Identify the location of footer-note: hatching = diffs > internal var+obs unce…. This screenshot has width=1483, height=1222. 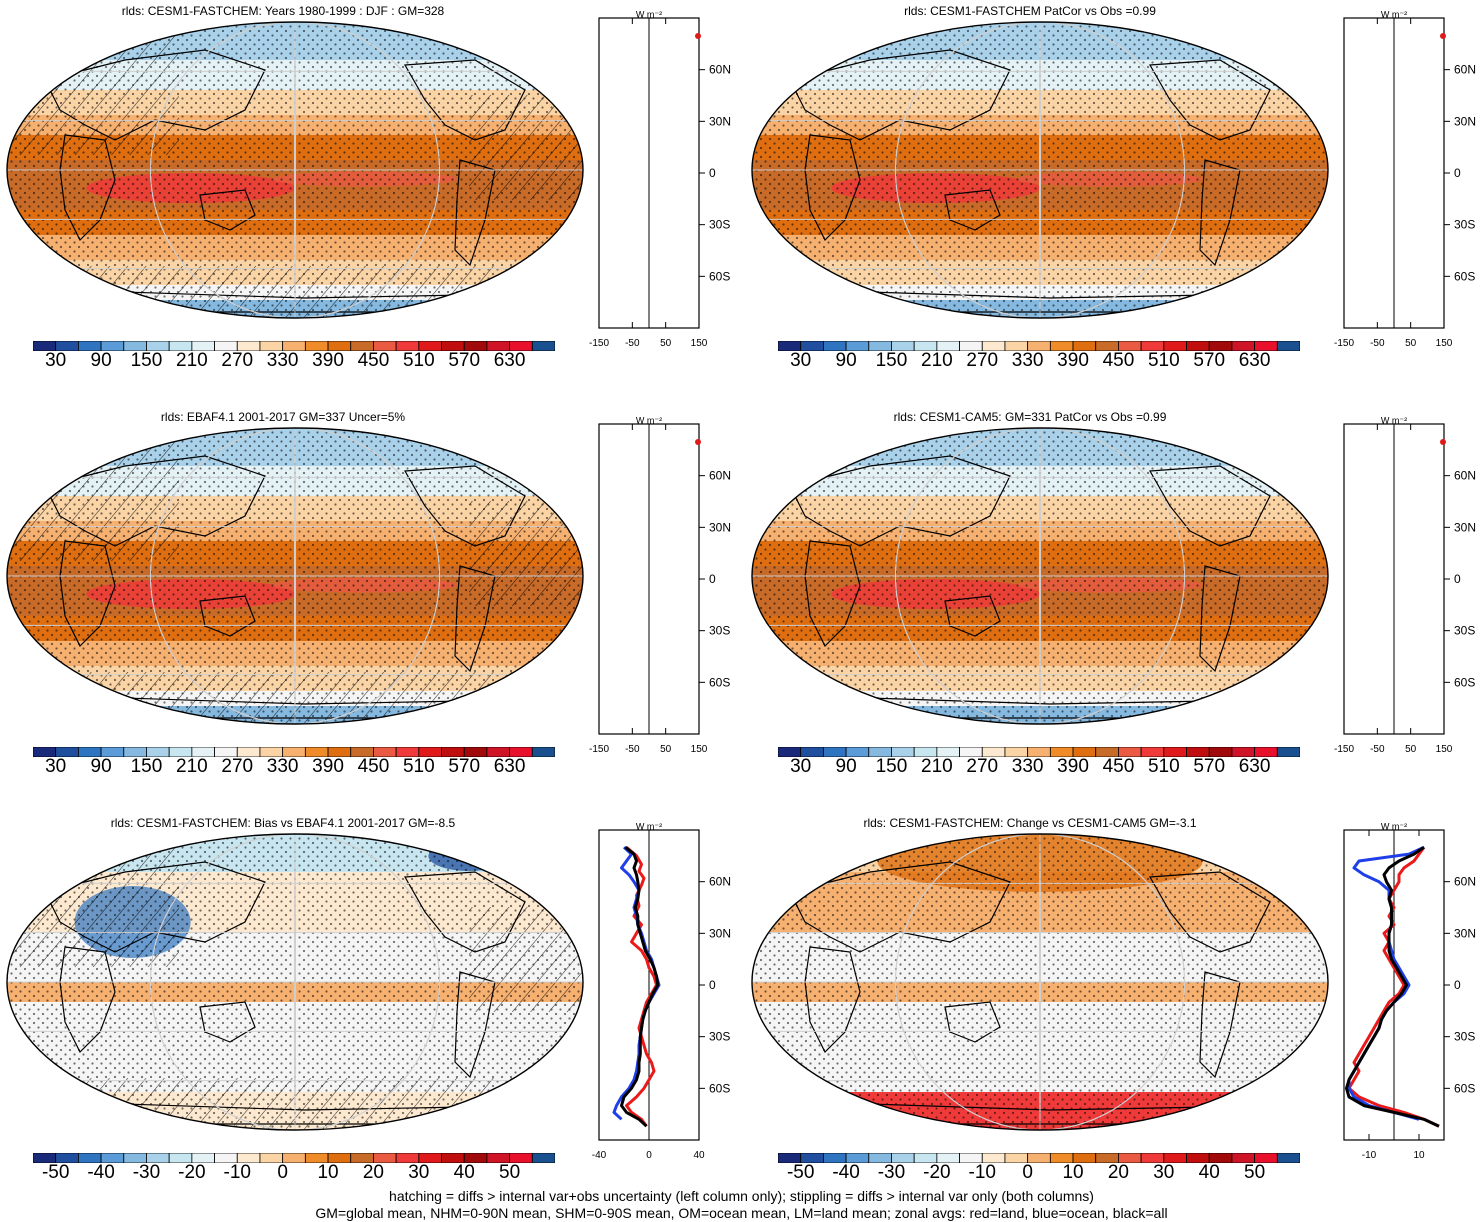
(741, 1205).